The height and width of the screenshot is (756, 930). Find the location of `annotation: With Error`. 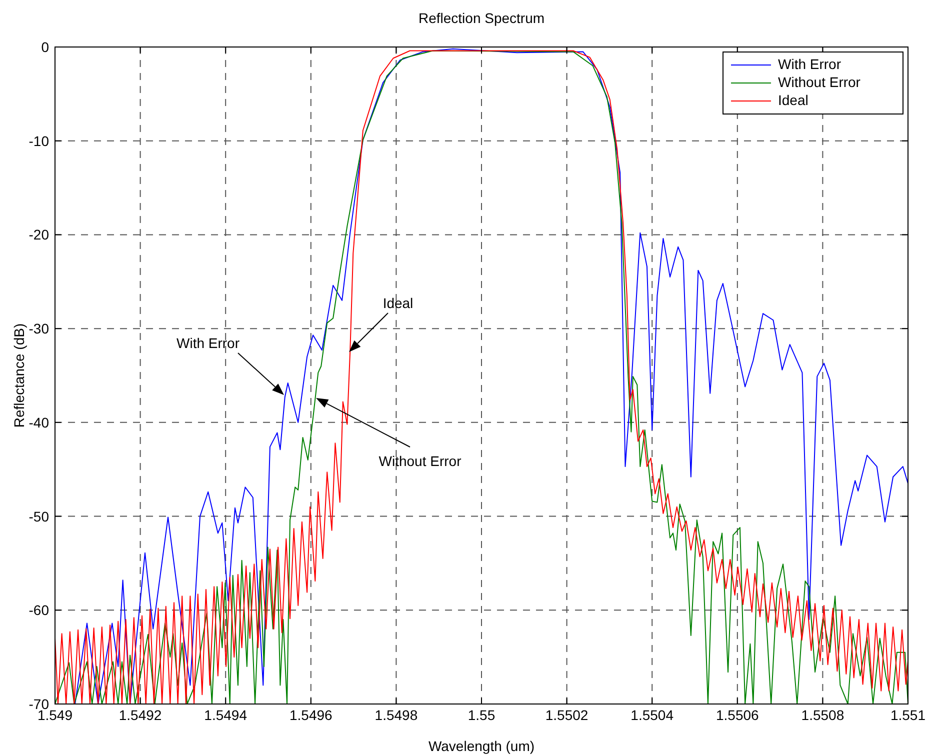

annotation: With Error is located at coordinates (208, 343).